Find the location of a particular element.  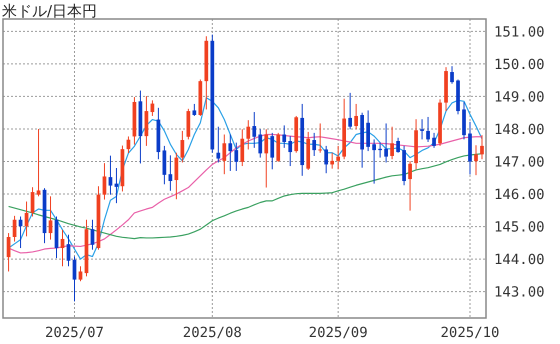

x-tick-label: 2025/09 is located at coordinates (338, 333).